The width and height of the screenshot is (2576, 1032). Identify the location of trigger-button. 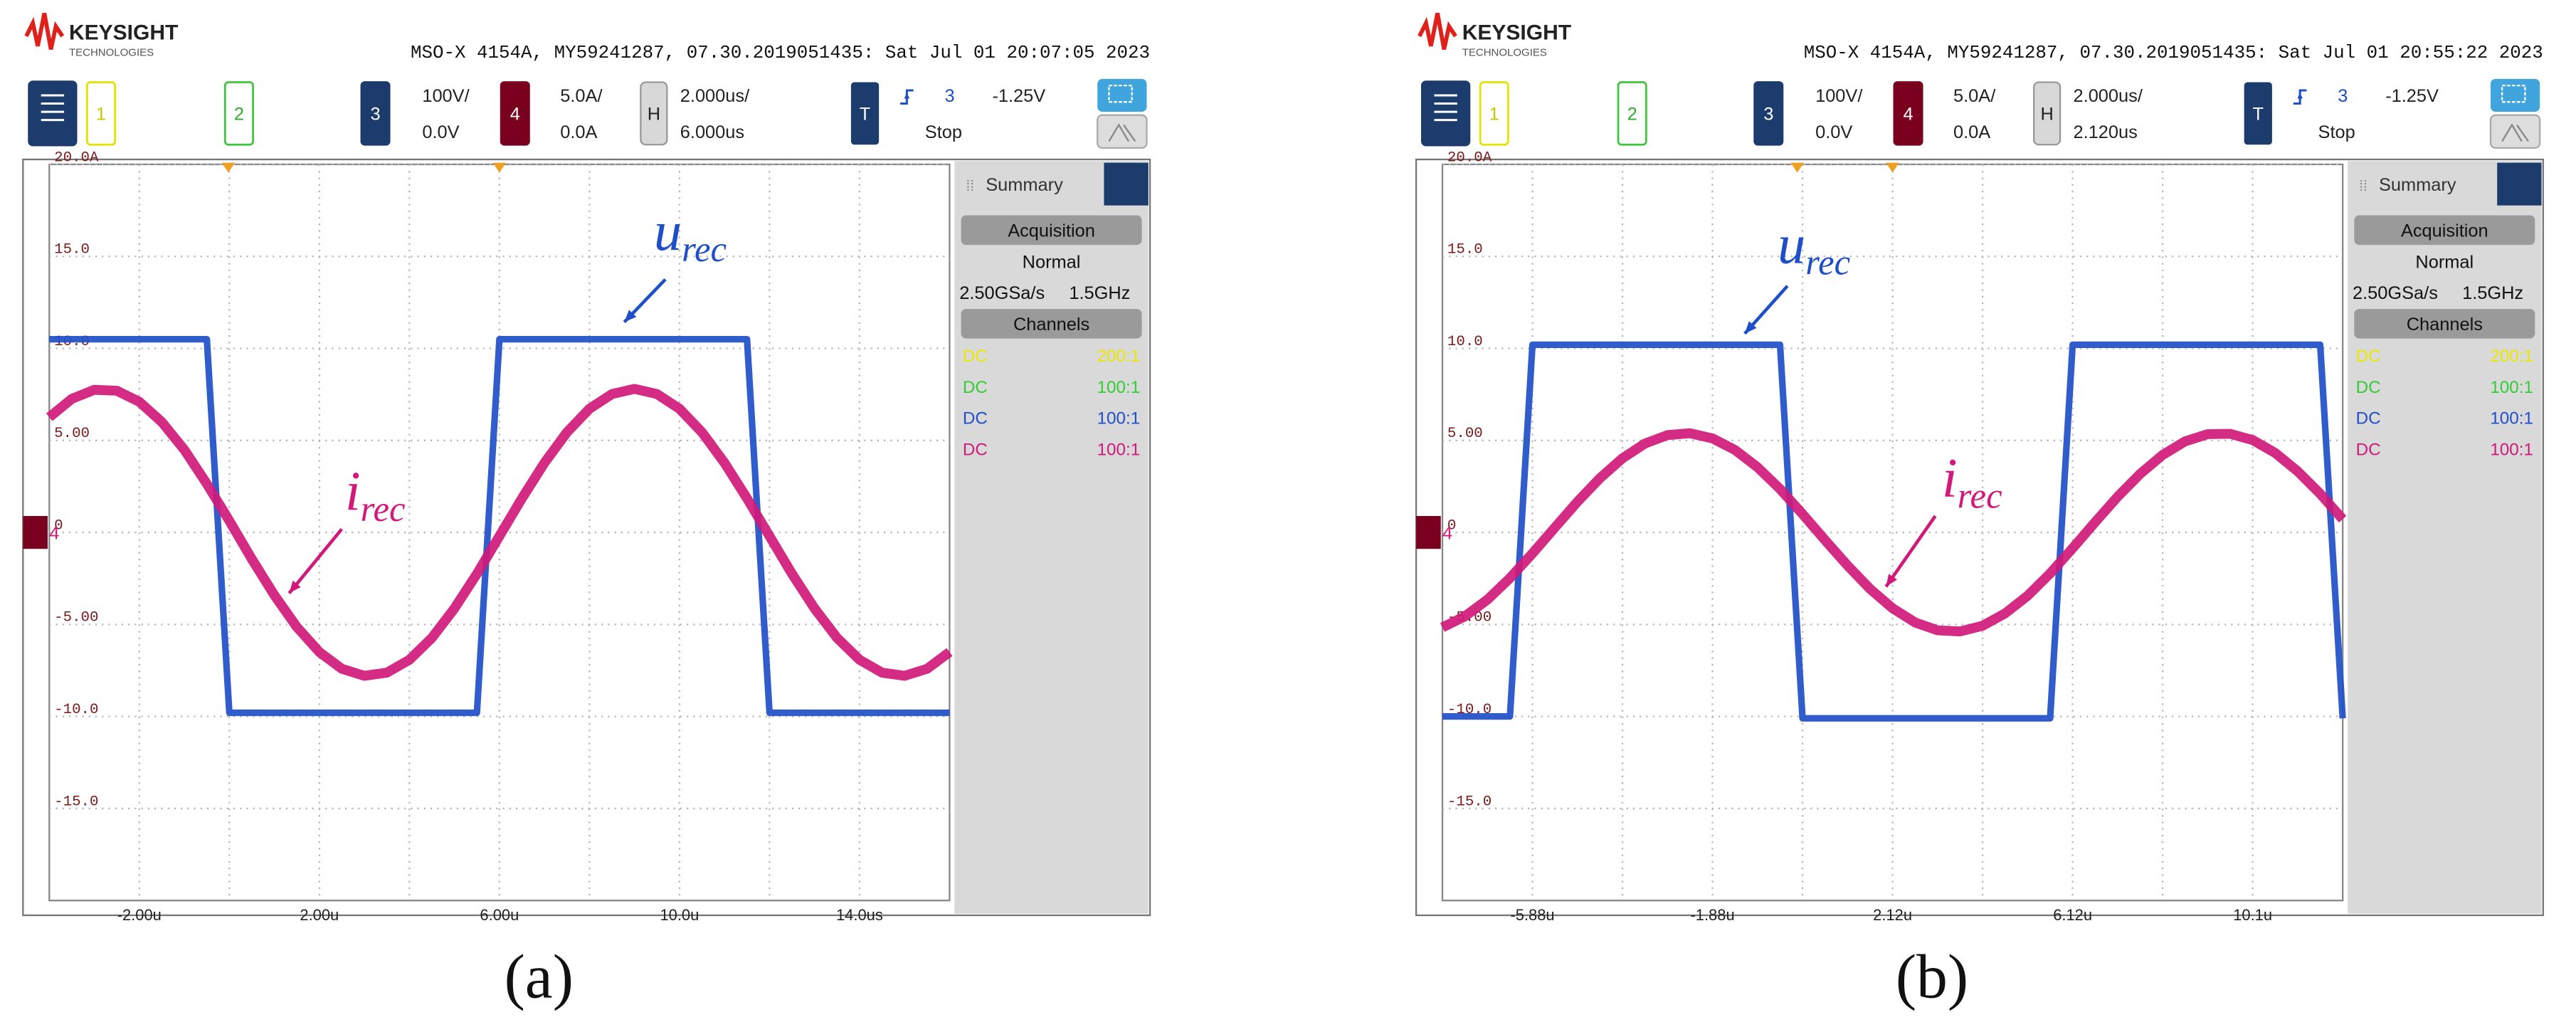
(2258, 114).